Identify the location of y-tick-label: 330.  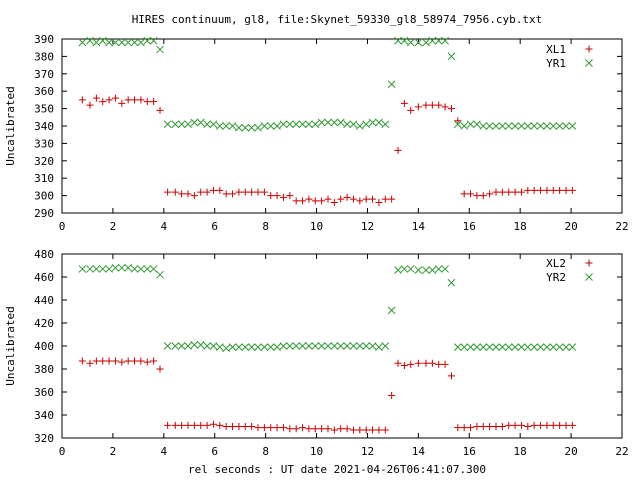
(44, 143).